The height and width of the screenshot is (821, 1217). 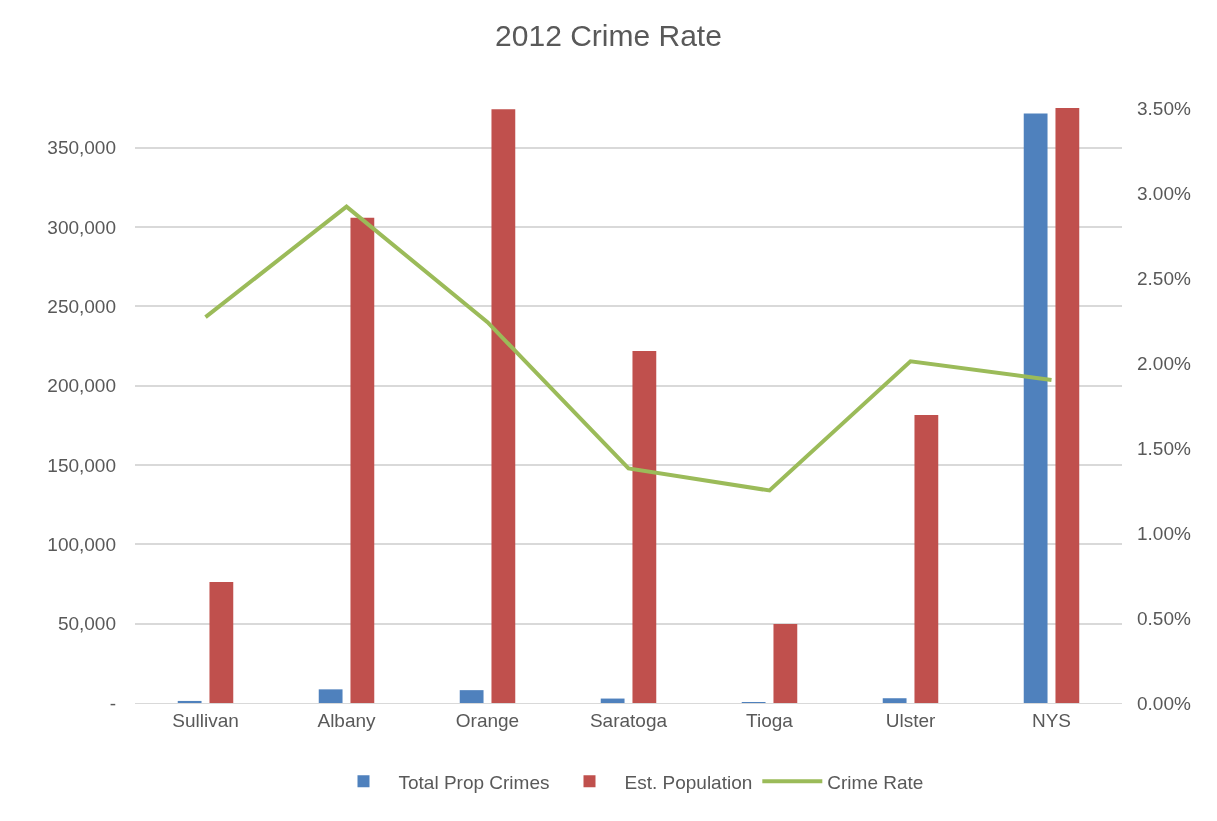 What do you see at coordinates (1164, 108) in the screenshot?
I see `y2-tick-label: 3.50%` at bounding box center [1164, 108].